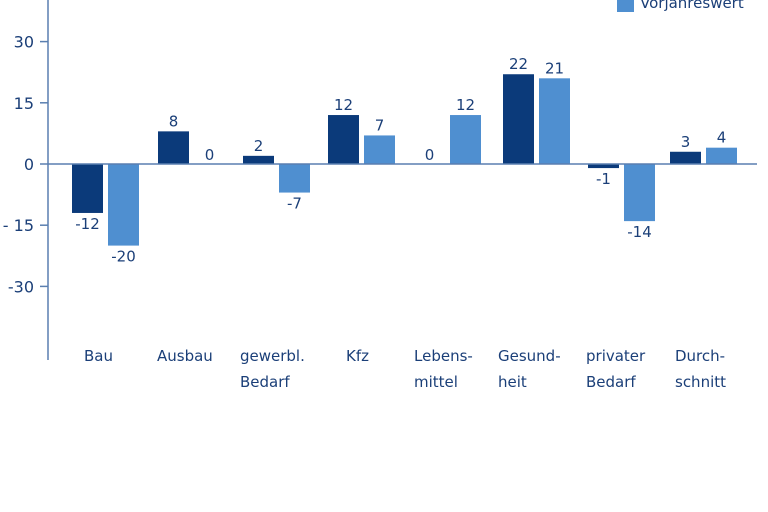 Image resolution: width=768 pixels, height=512 pixels. What do you see at coordinates (18, 225) in the screenshot?
I see `y-tick-label: - 15` at bounding box center [18, 225].